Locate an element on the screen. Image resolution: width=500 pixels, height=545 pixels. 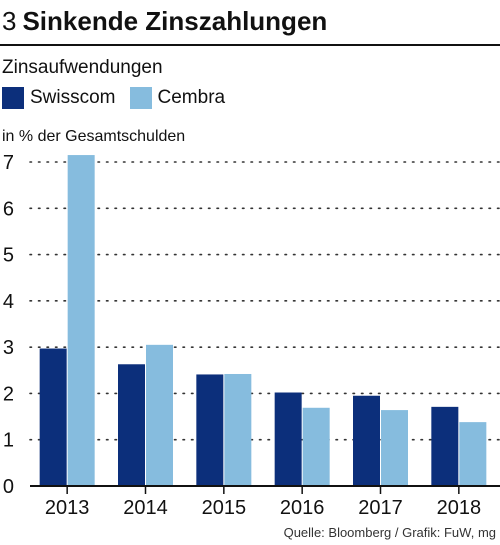
legend: Swisscom Cembra is located at coordinates (120, 98).